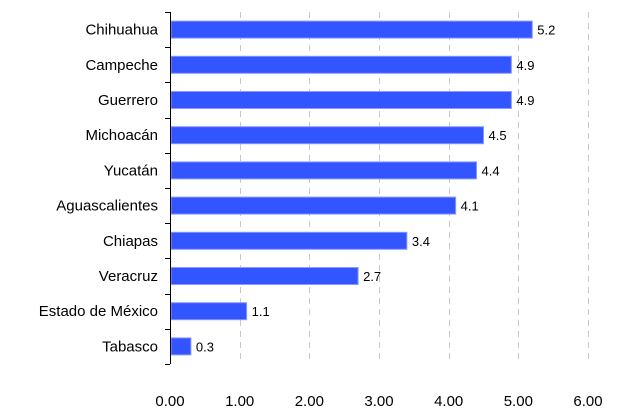  Describe the element at coordinates (421, 241) in the screenshot. I see `data-label: 3.4` at that location.